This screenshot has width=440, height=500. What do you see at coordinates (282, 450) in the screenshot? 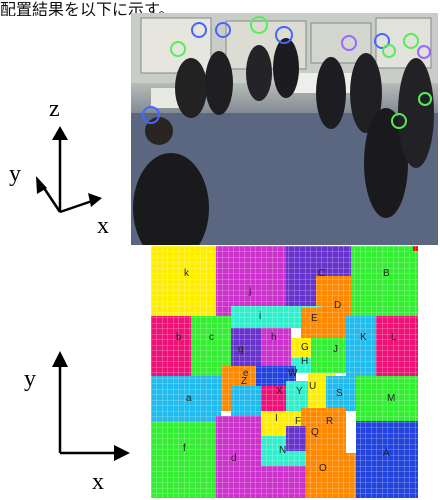
I see `region-label: N` at bounding box center [282, 450].